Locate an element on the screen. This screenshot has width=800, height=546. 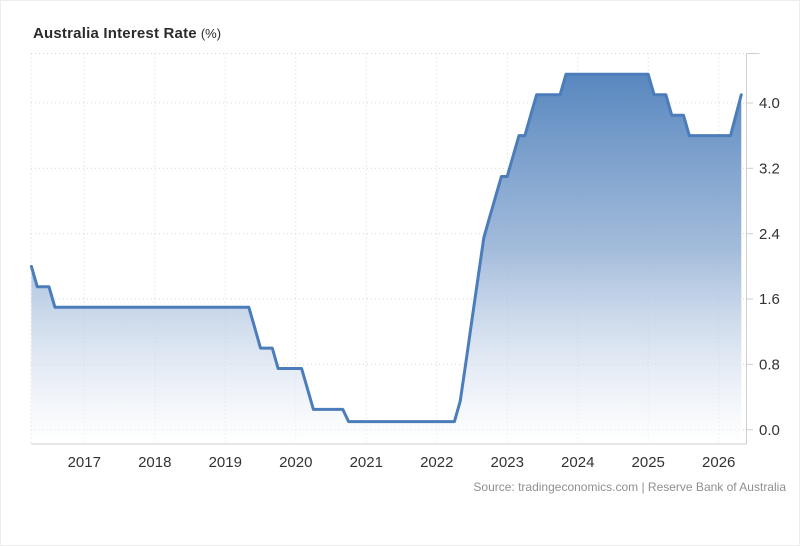
chart-title-text: Australia Interest Rate is located at coordinates (115, 33).